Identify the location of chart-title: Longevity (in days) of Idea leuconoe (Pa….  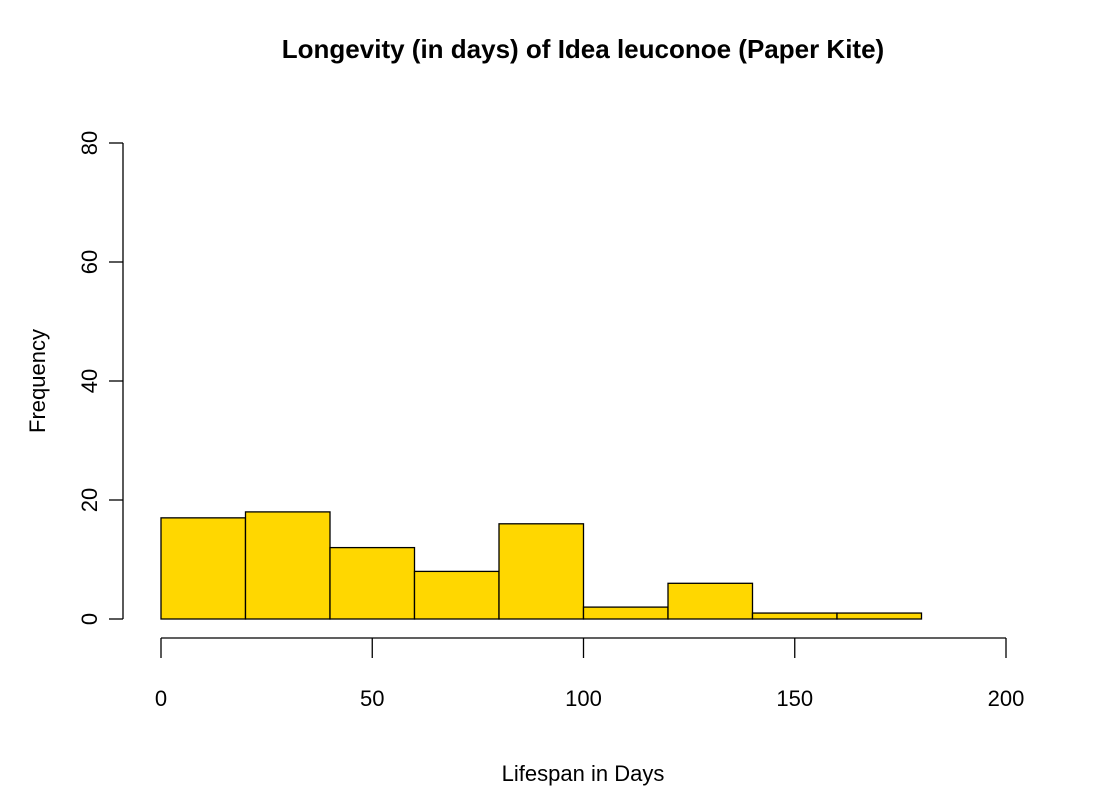
(583, 49).